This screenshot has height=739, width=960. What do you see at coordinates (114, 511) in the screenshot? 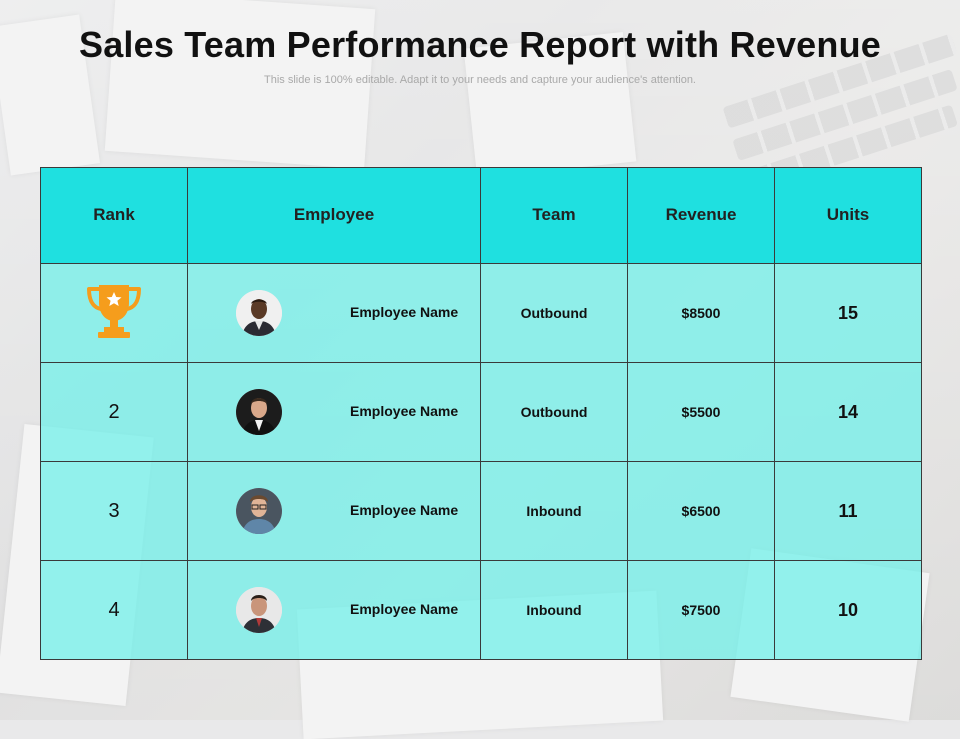
I see `rank-cell: 3` at bounding box center [114, 511].